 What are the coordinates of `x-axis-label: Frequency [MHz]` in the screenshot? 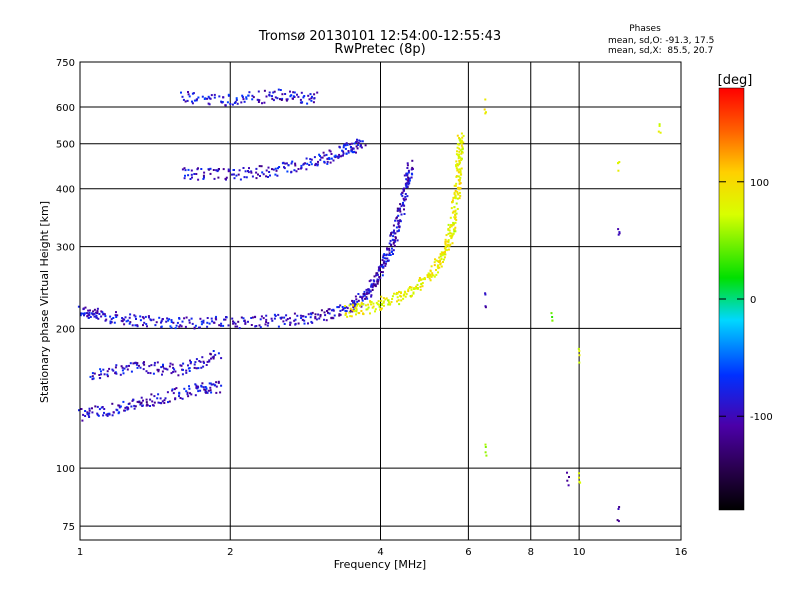 It's located at (380, 564).